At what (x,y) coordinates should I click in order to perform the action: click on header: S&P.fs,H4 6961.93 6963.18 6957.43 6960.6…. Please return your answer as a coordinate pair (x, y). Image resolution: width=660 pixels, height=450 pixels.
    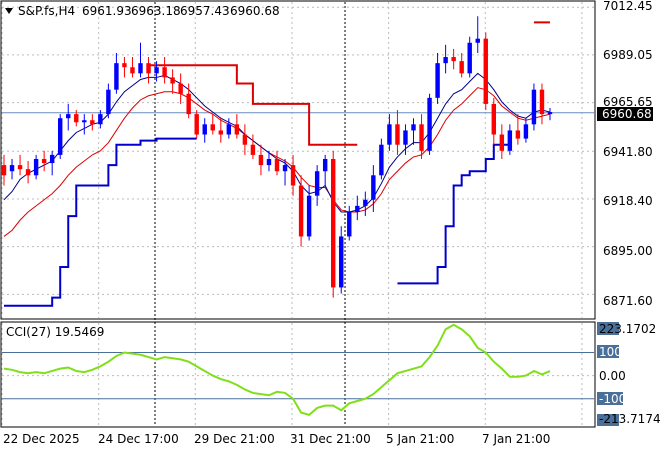
    Looking at the image, I should click on (142, 11).